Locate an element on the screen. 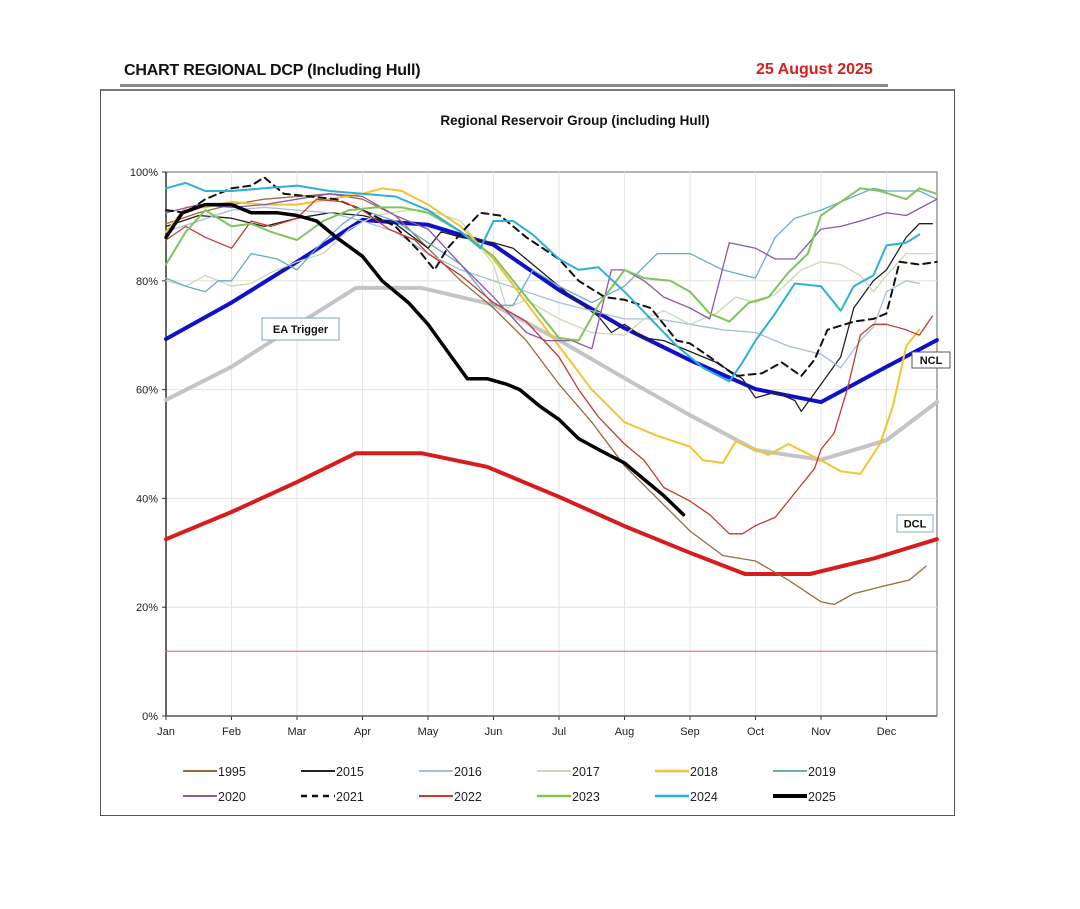 The height and width of the screenshot is (909, 1080). series-line-2019 is located at coordinates (551, 246).